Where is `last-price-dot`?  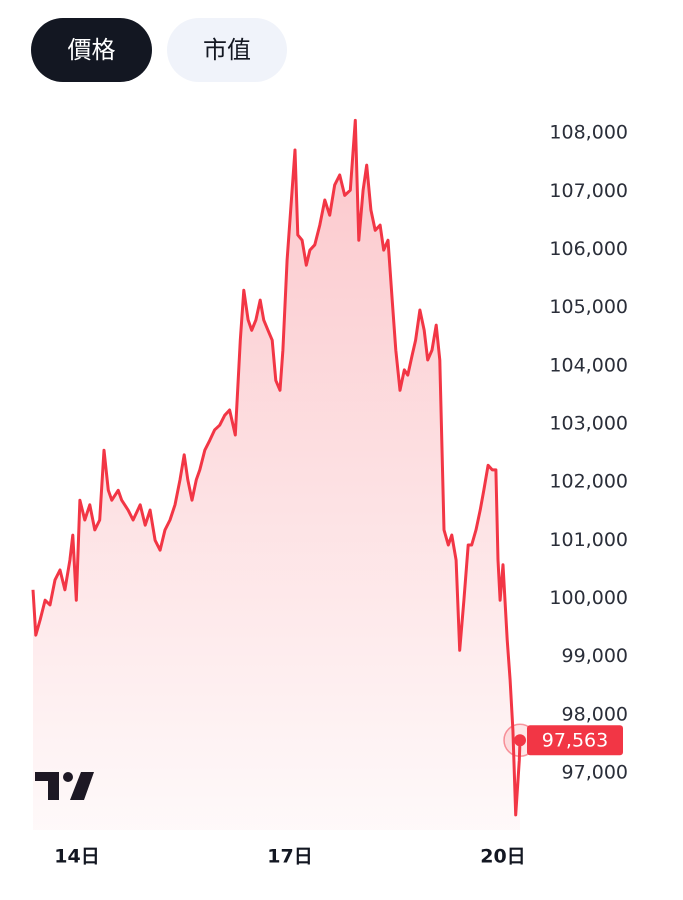
last-price-dot is located at coordinates (520, 740).